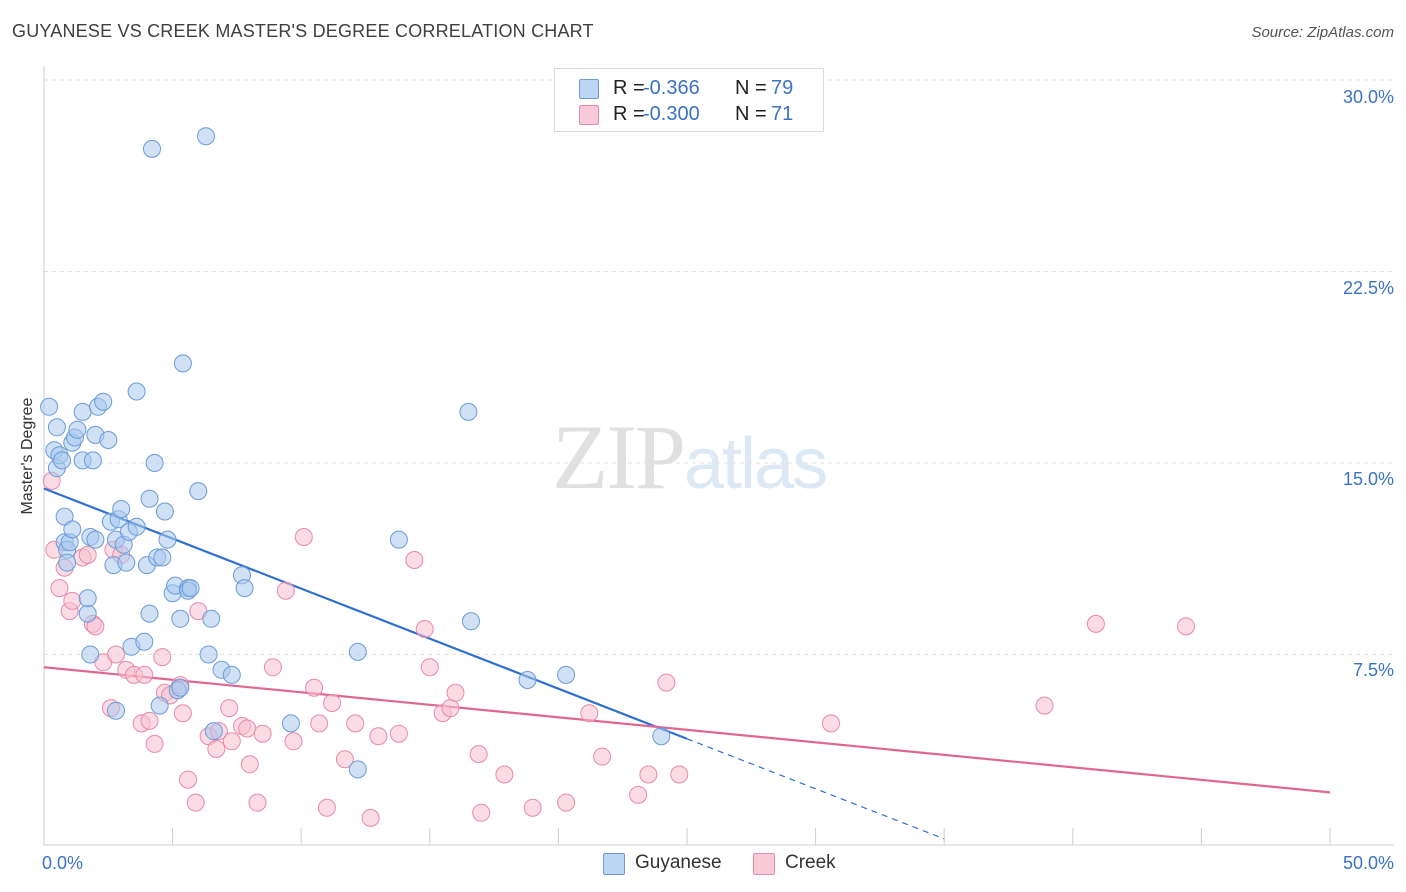  What do you see at coordinates (751, 88) in the screenshot?
I see `guyanese-n-label: N =` at bounding box center [751, 88].